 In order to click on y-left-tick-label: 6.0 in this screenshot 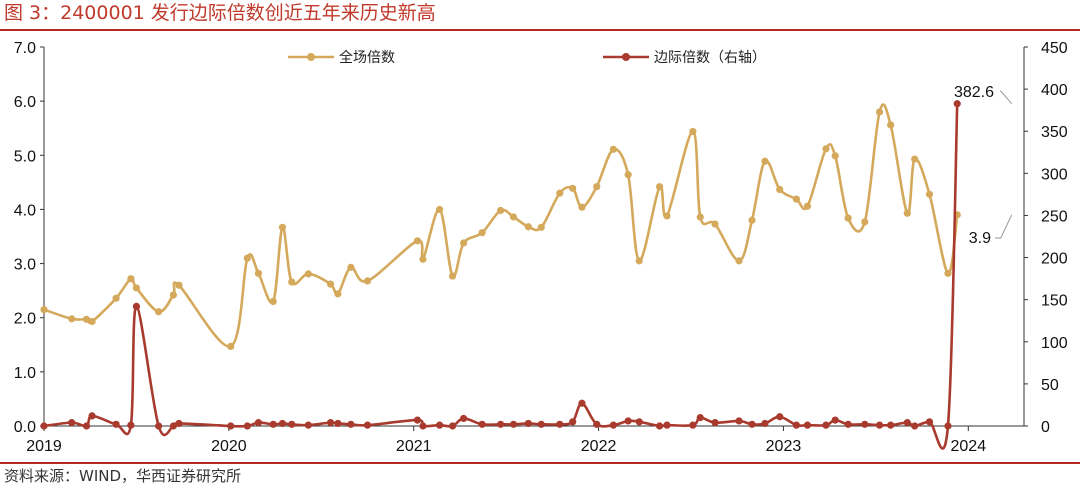, I will do `click(25, 102)`.